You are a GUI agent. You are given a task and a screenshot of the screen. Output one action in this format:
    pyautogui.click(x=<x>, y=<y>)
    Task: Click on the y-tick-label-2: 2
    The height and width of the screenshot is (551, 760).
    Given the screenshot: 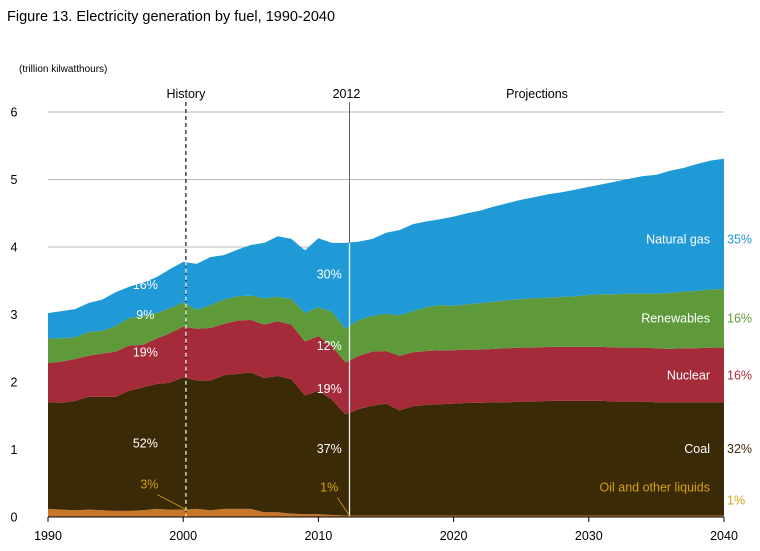 What is the action you would take?
    pyautogui.click(x=14, y=383)
    